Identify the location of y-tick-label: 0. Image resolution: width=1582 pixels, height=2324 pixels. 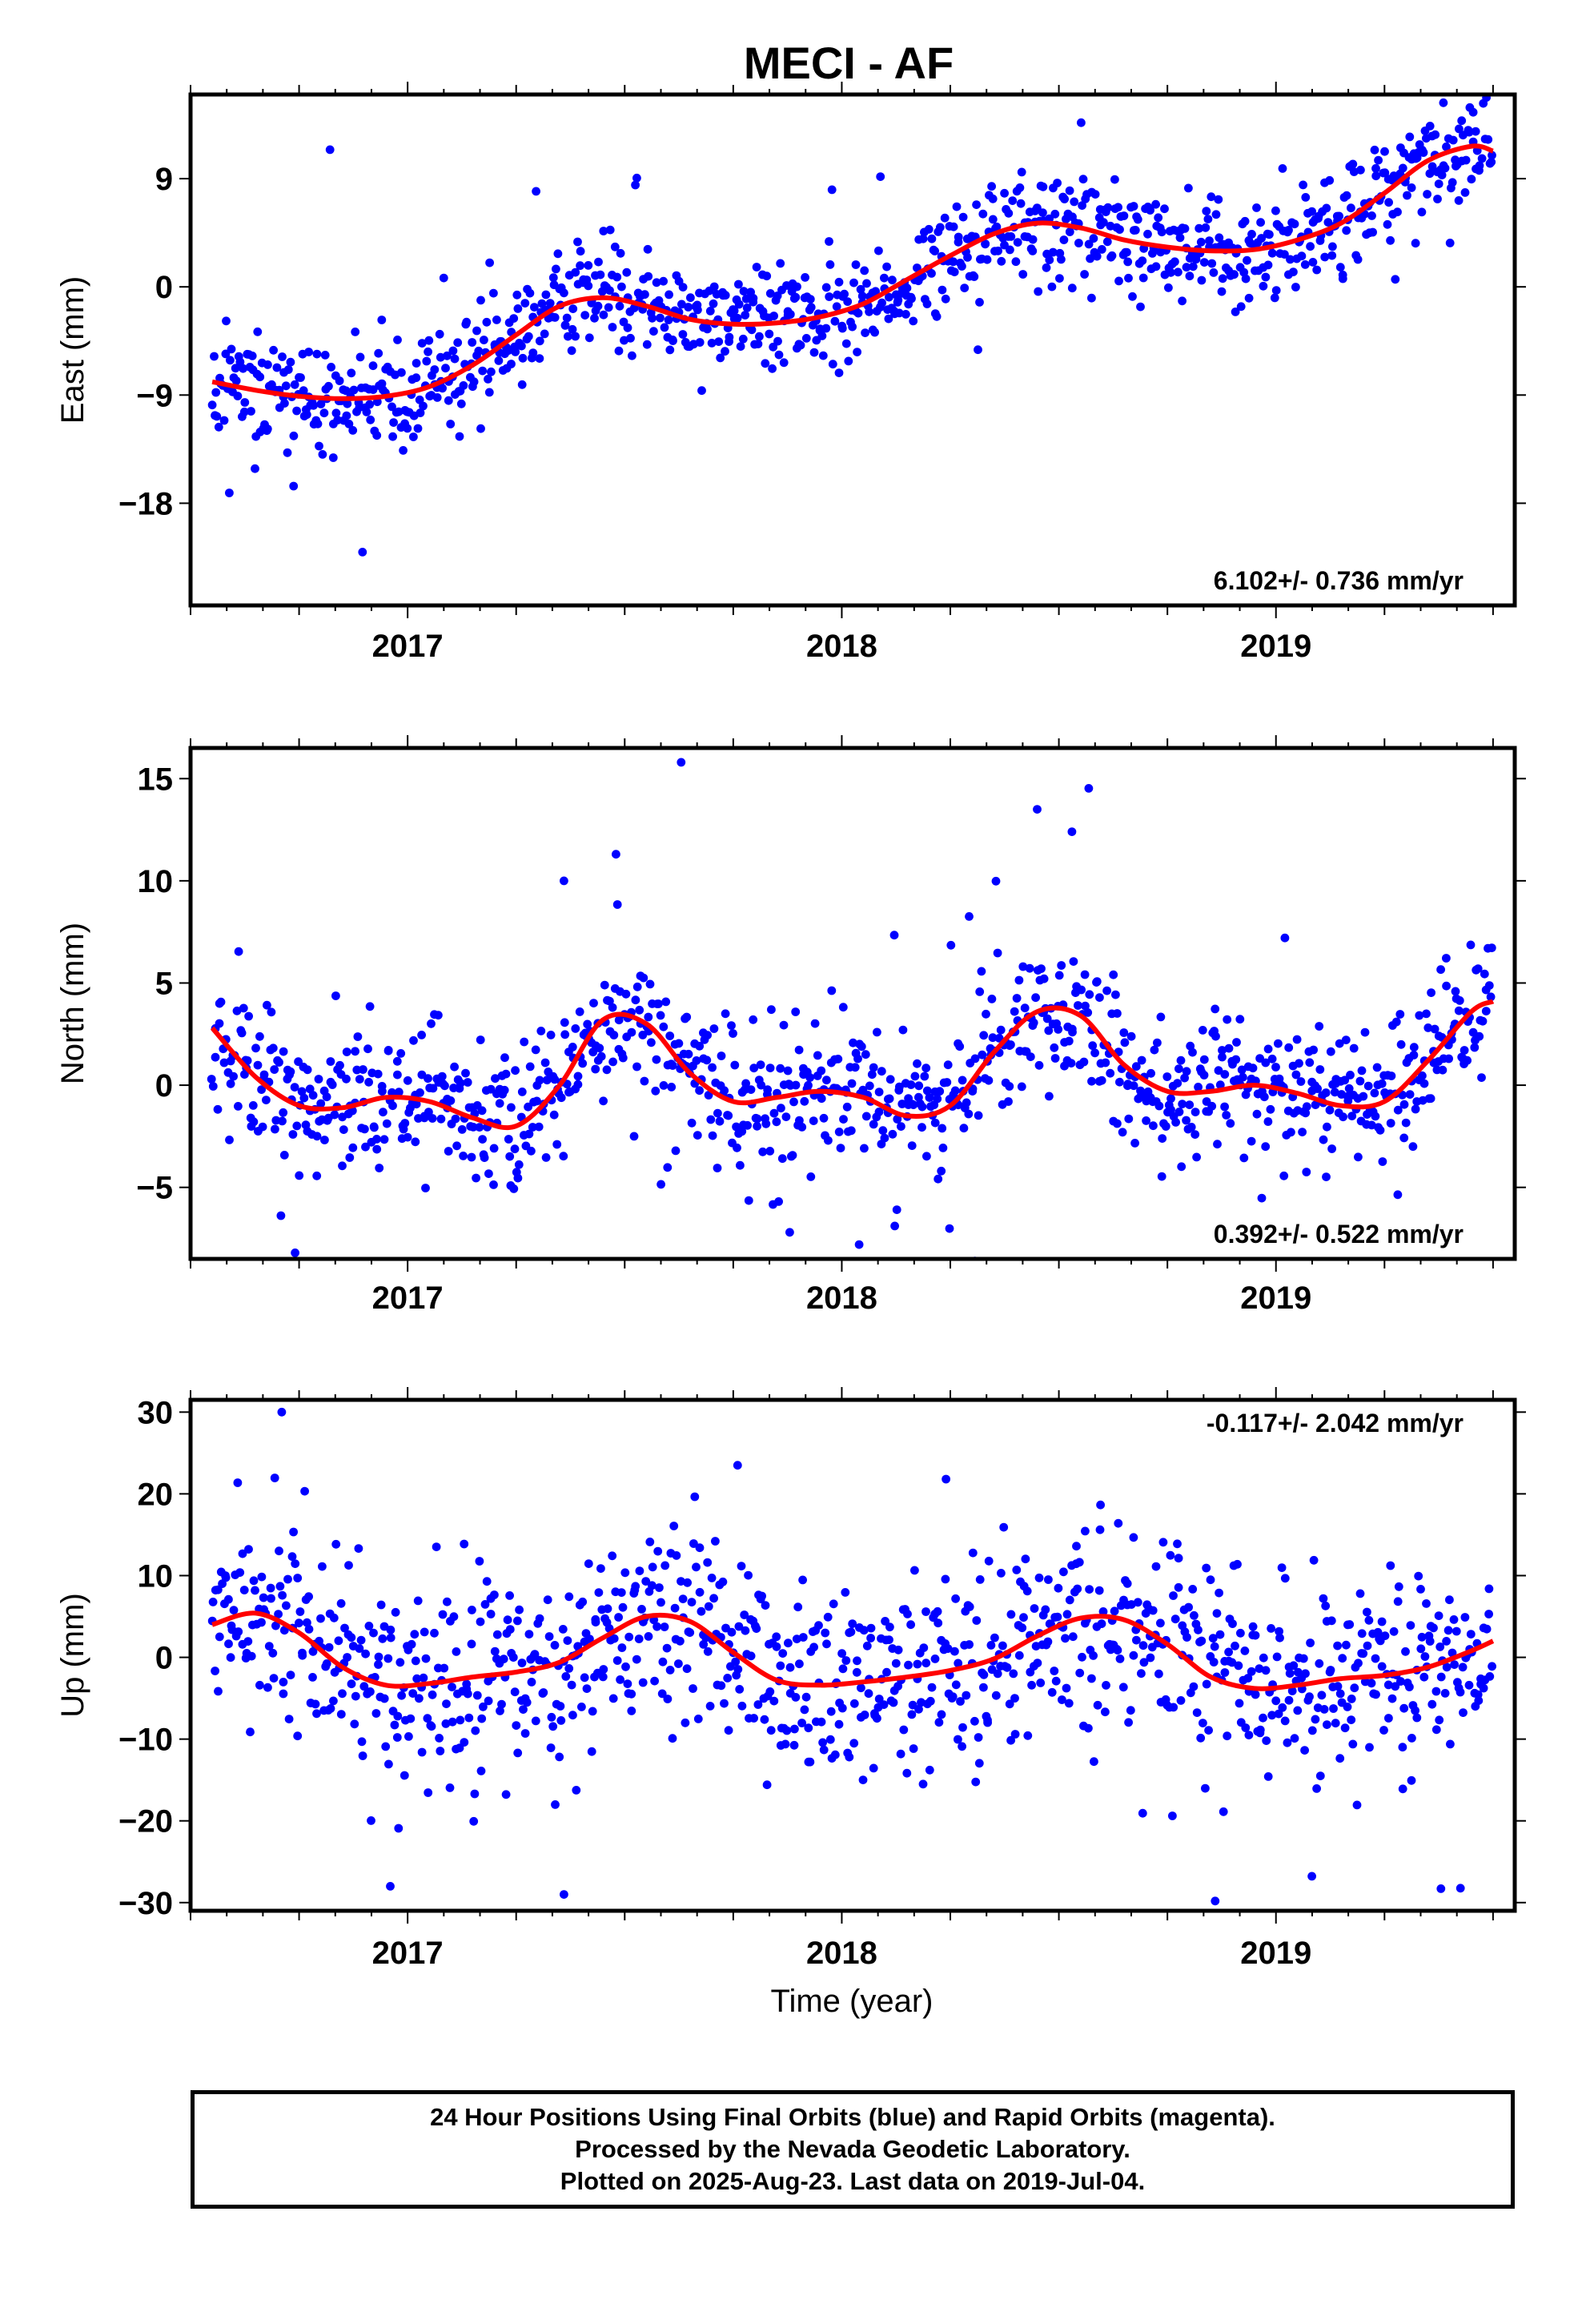
(164, 1659).